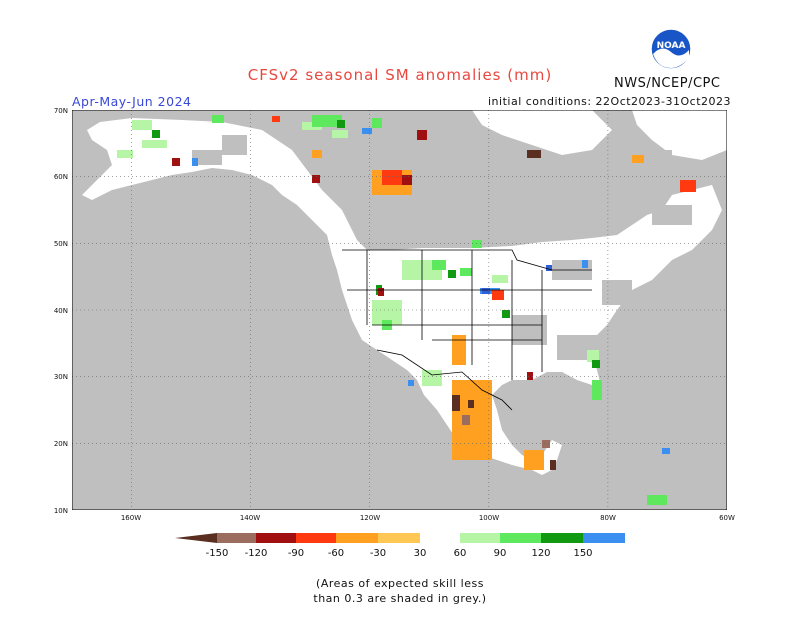  Describe the element at coordinates (370, 518) in the screenshot. I see `lon-tick: 120W` at that location.